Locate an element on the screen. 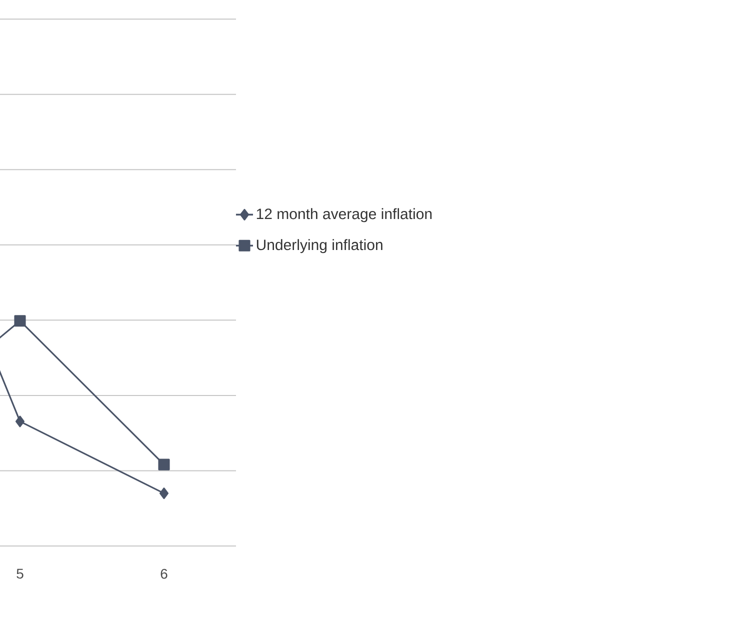 This screenshot has width=736, height=619. legend-label: 12 month average inflation is located at coordinates (344, 215).